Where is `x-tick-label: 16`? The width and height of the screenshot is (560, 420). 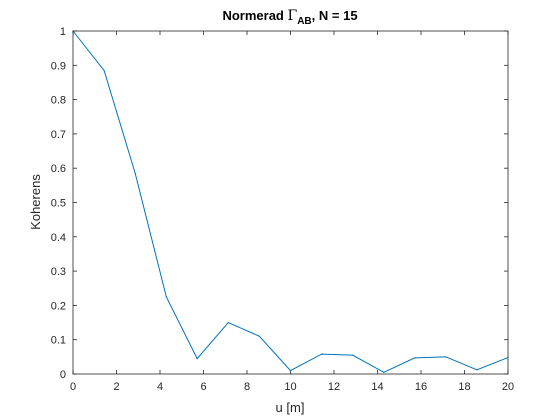
x-tick-label: 16 is located at coordinates (421, 387).